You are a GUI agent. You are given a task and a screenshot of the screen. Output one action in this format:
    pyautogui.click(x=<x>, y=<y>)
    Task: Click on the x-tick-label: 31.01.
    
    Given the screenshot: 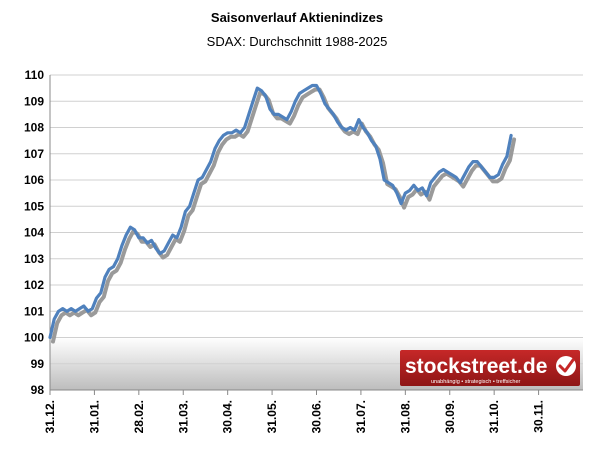 What is the action you would take?
    pyautogui.click(x=94, y=416)
    